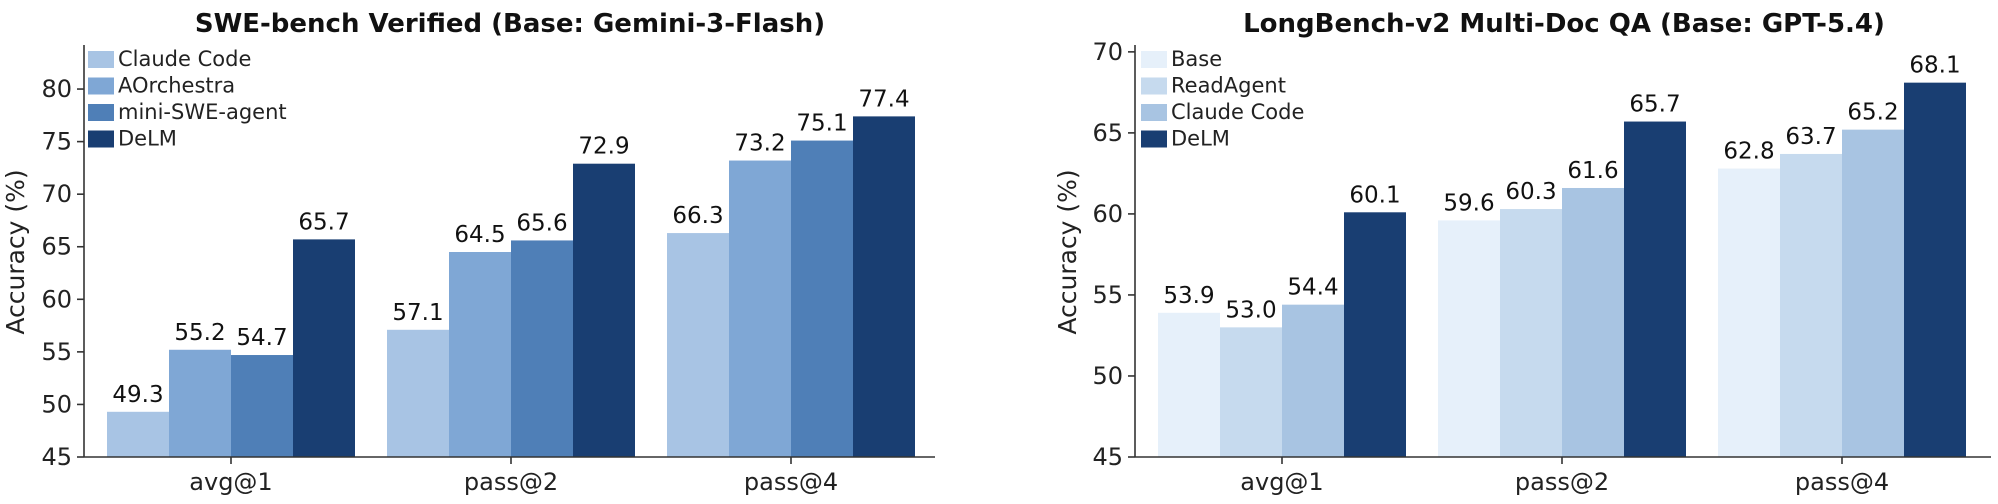  I want to click on data-label: 60.1, so click(1374, 195).